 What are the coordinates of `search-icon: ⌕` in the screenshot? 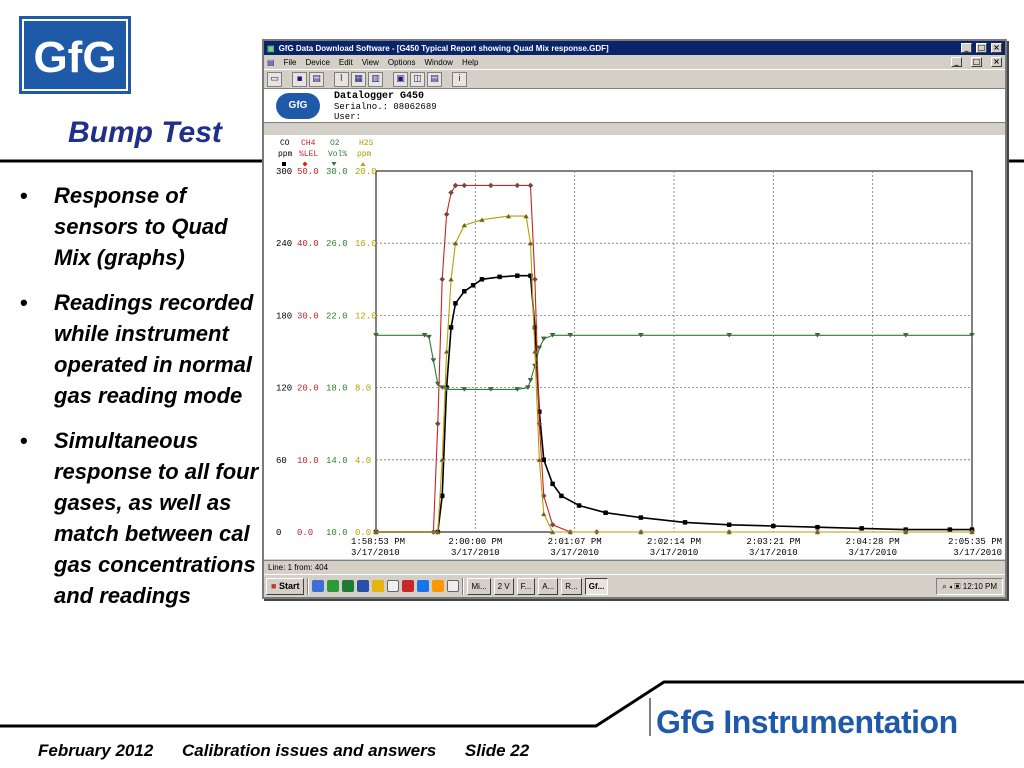 It's located at (944, 586).